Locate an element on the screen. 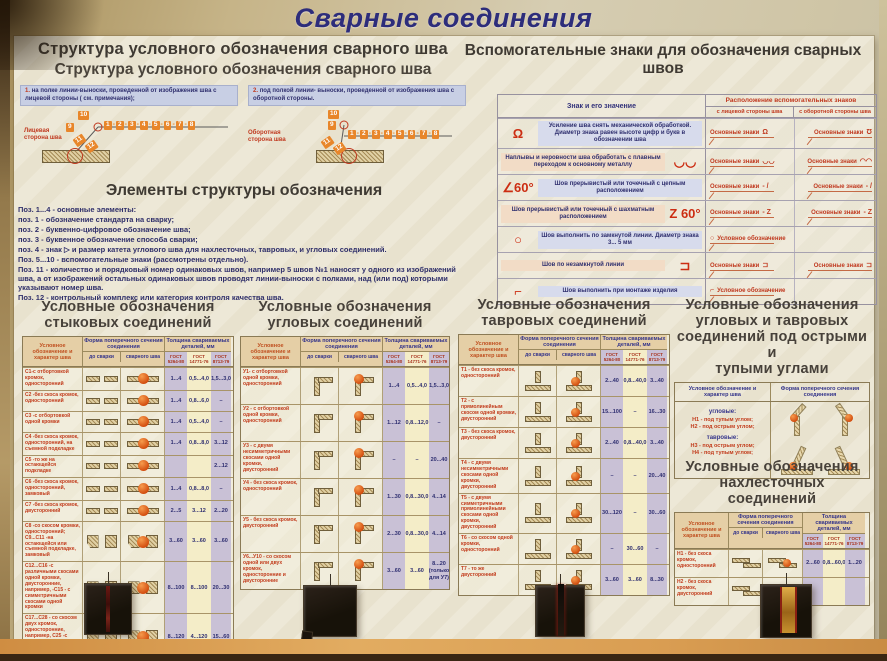 This screenshot has width=887, height=661. elements-heading: Элементы структуры обозначения is located at coordinates (244, 190).